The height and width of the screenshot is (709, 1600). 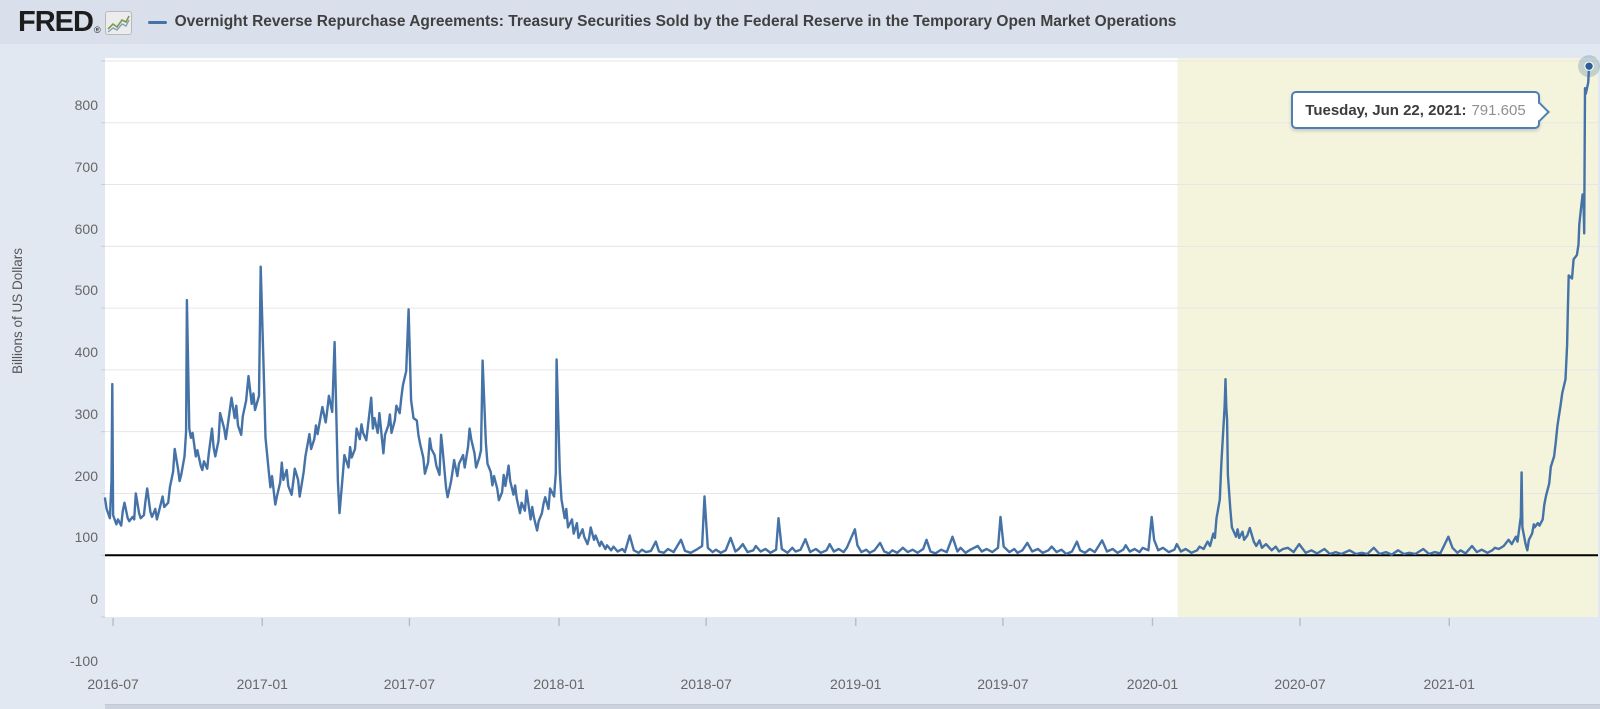 I want to click on x-tick-label: 2019-07, so click(x=1003, y=684).